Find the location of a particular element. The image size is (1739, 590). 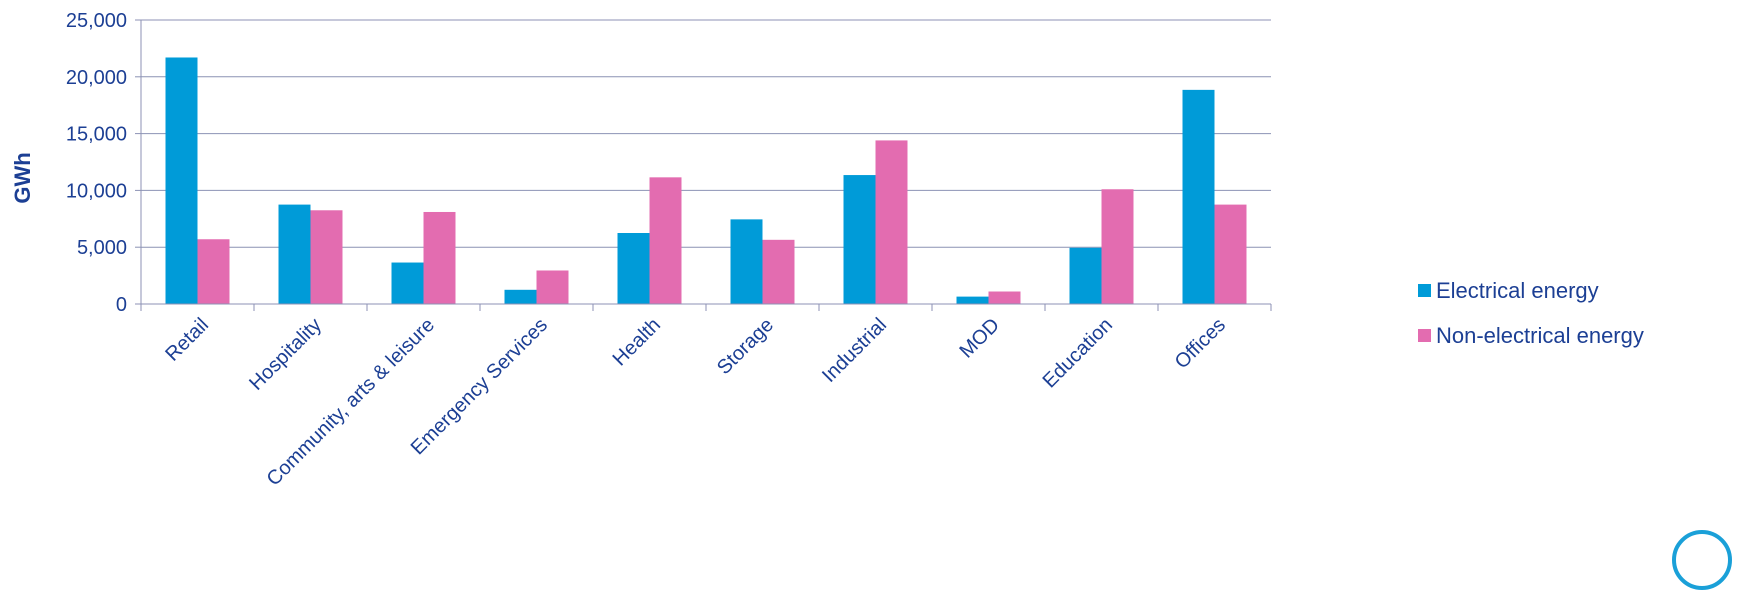

x-tick-label: Offices is located at coordinates (1200, 343).